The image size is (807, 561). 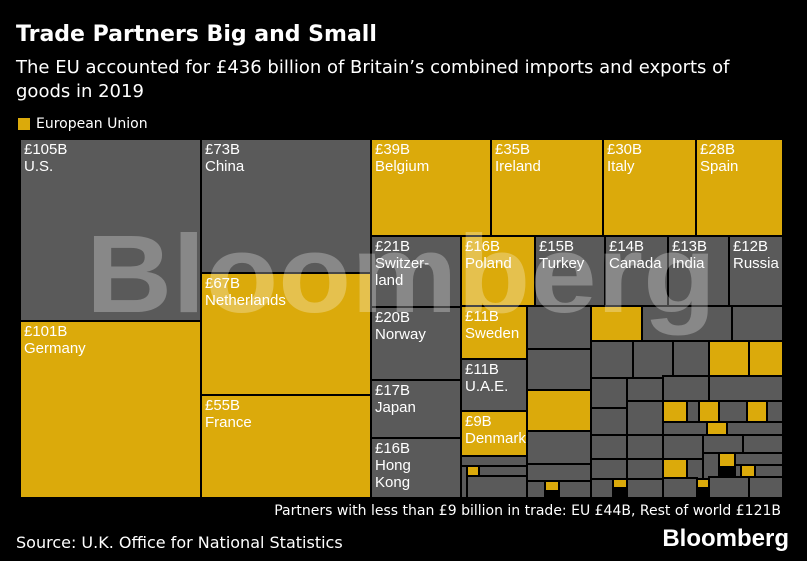 I want to click on tile-label-u-a-e: £11B U.A.E., so click(x=486, y=378).